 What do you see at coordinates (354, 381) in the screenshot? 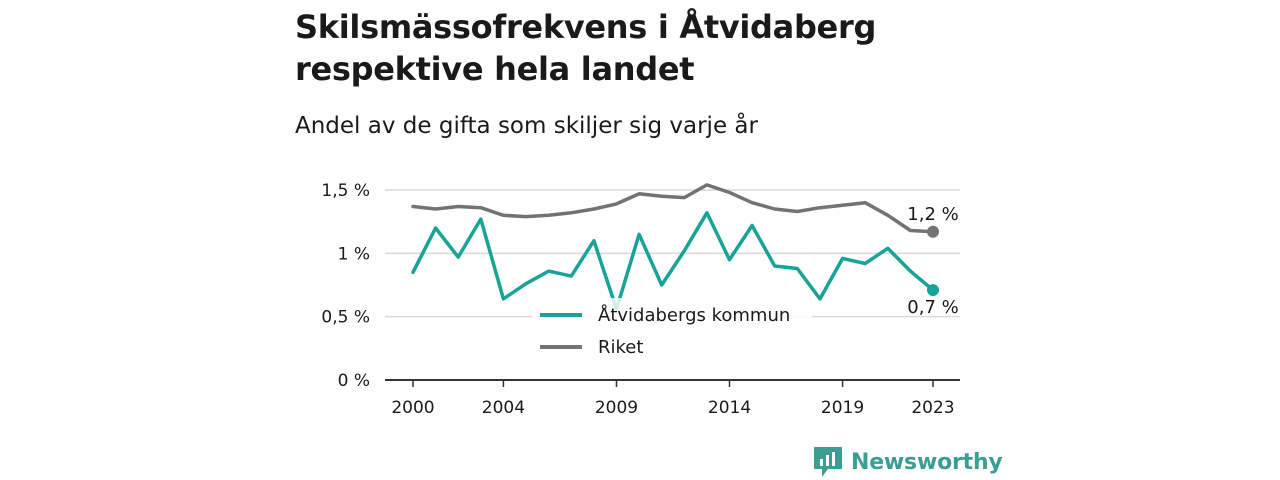
I see `y-tick-label: 0 %` at bounding box center [354, 381].